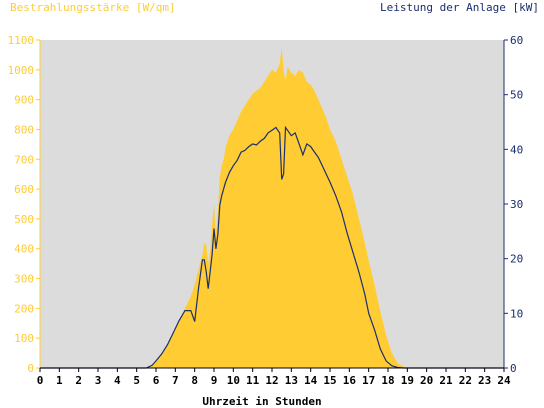  I want to click on y-tick-label-right: 10, so click(516, 313).